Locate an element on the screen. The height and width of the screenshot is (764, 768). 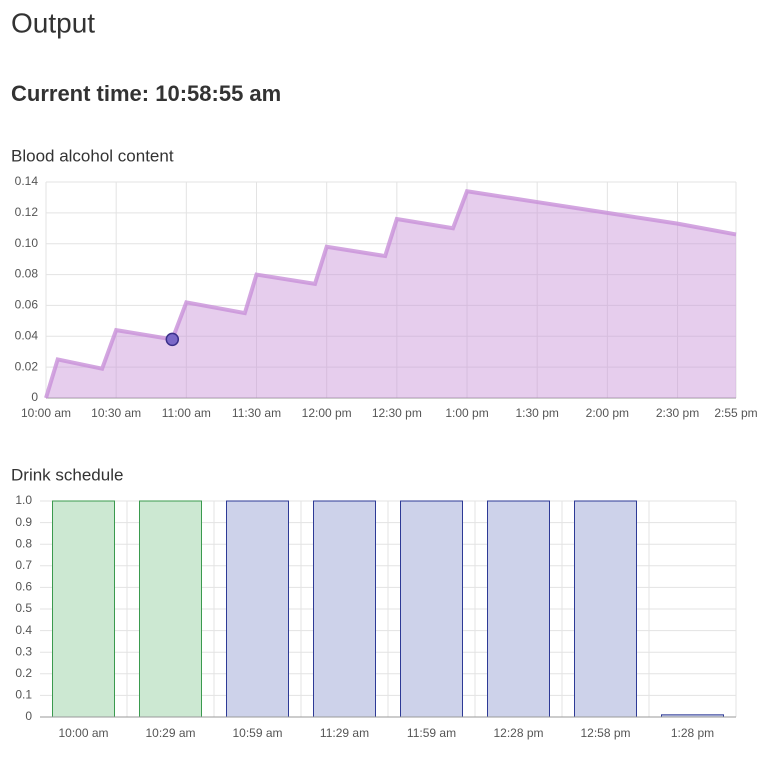
x-tick-label: 11:59 am is located at coordinates (431, 733).